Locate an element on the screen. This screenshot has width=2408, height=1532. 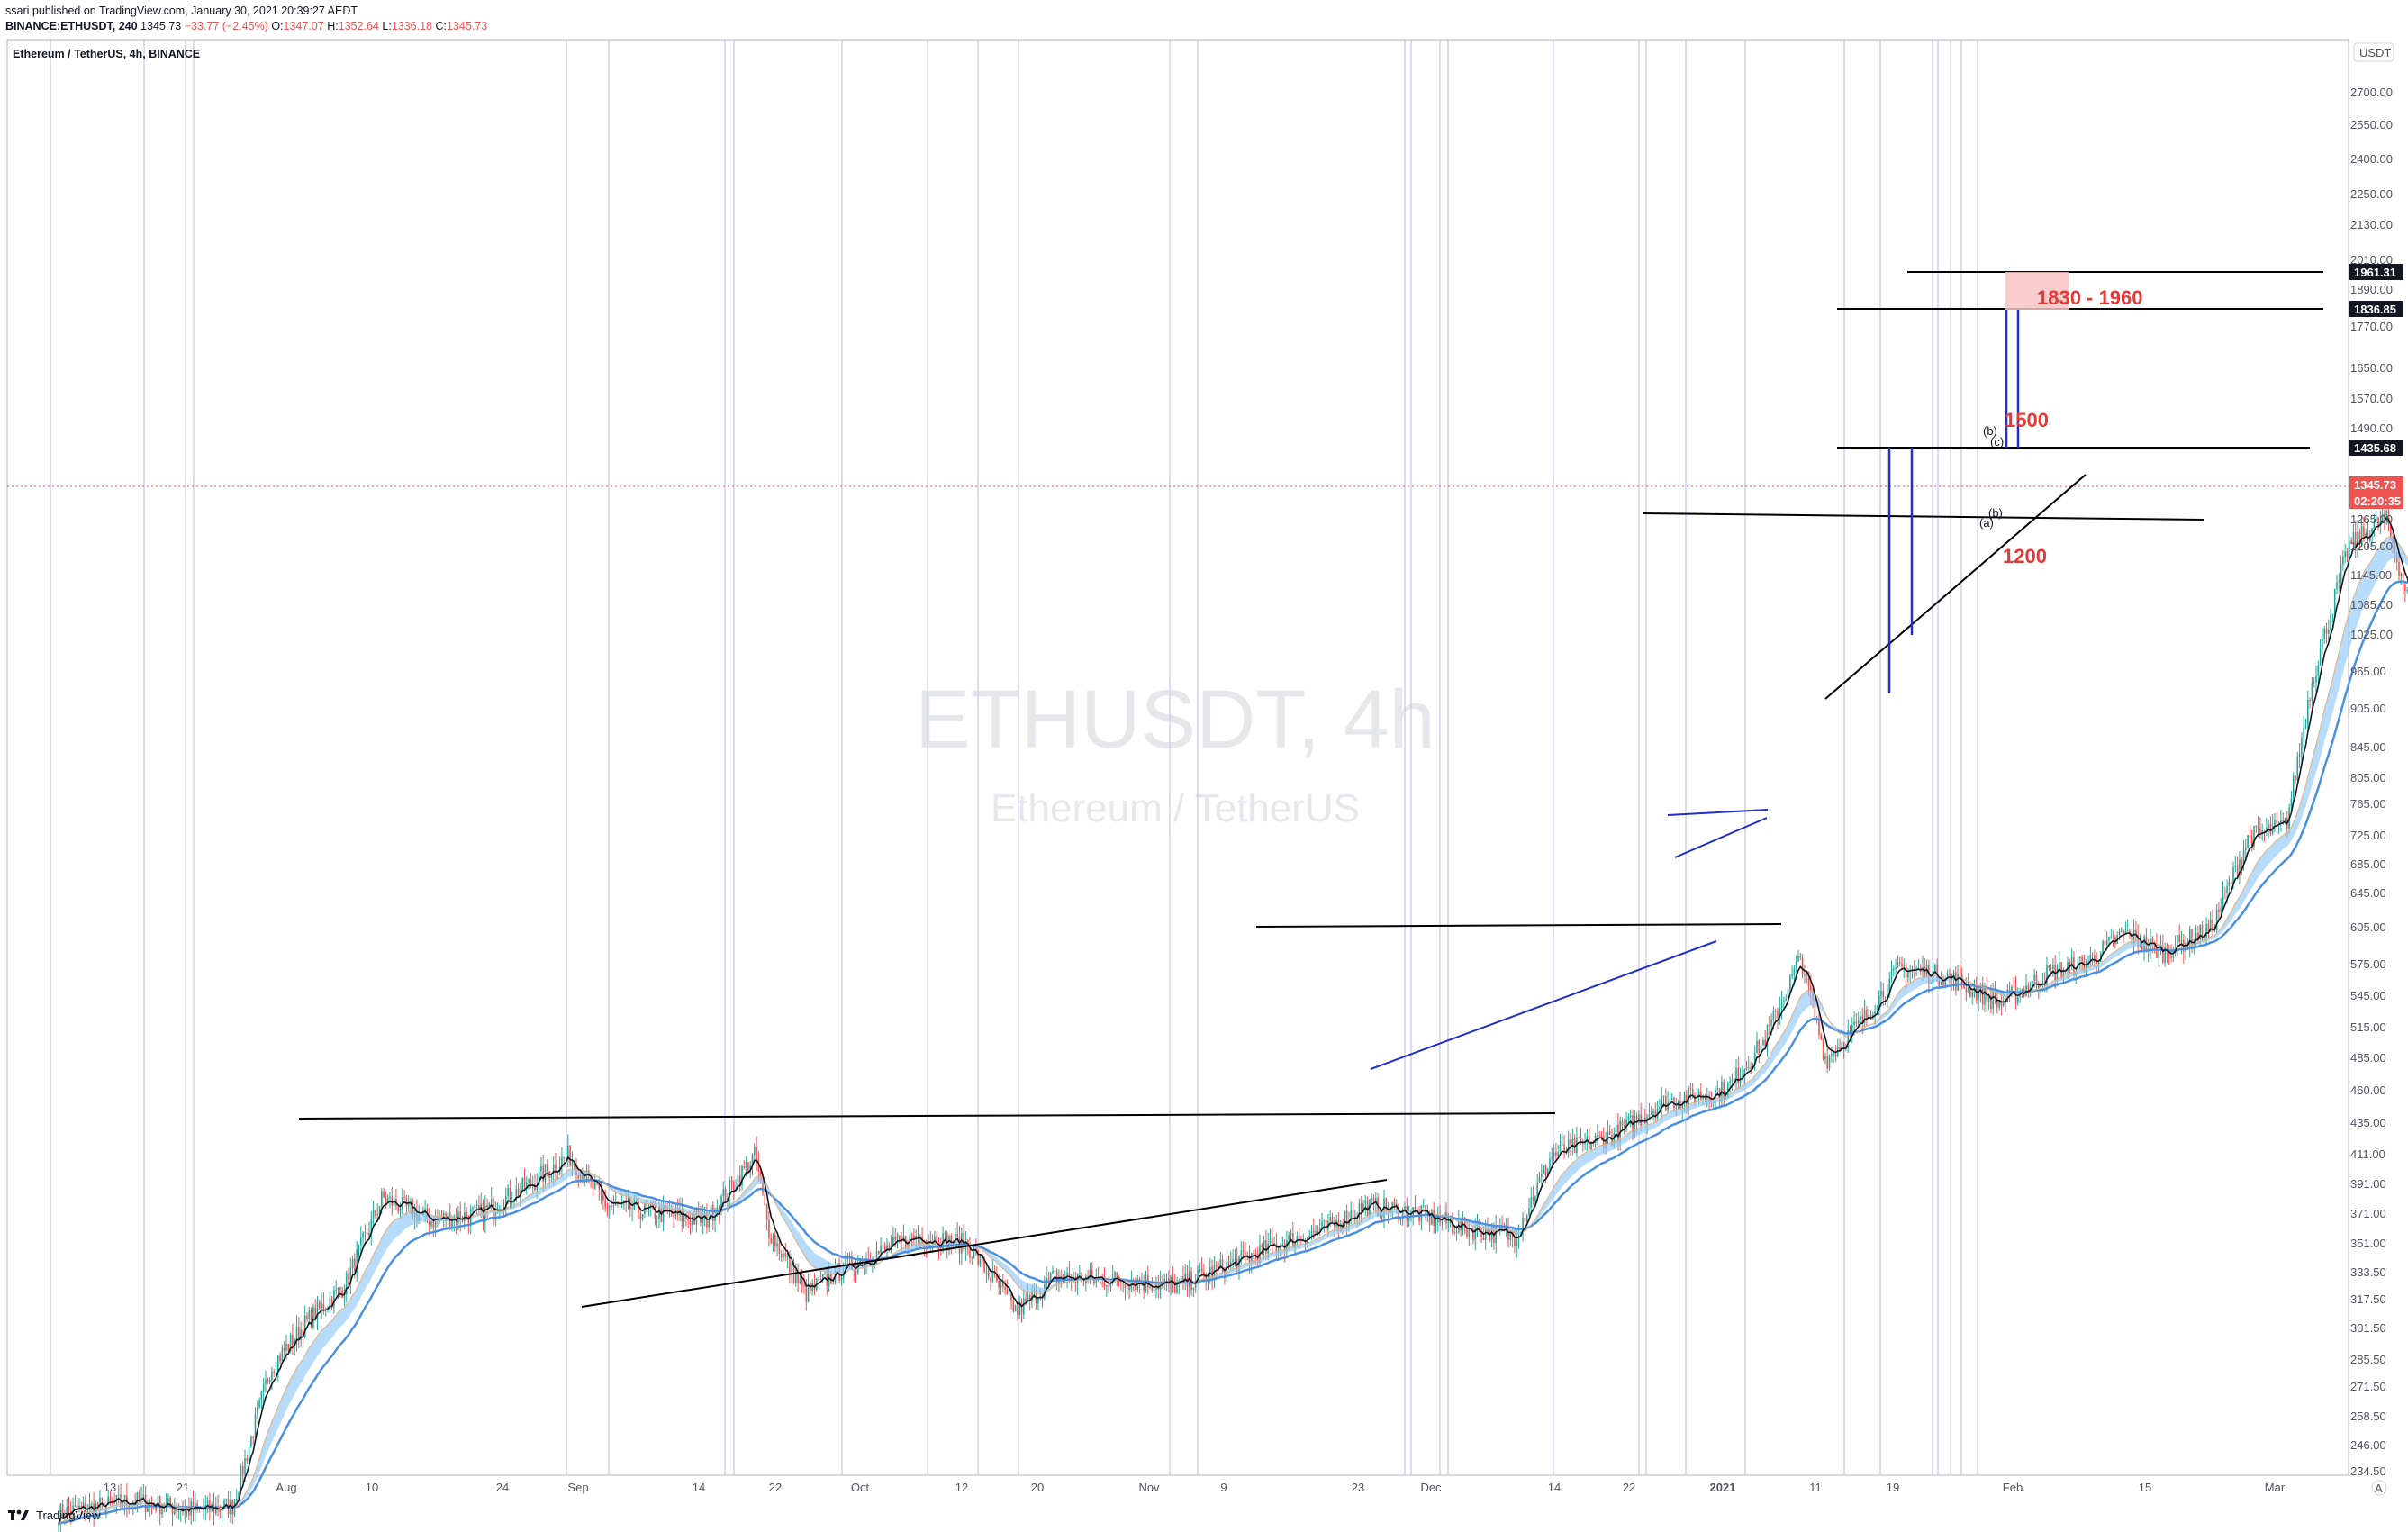
time-tick-label: Sep is located at coordinates (577, 1487).